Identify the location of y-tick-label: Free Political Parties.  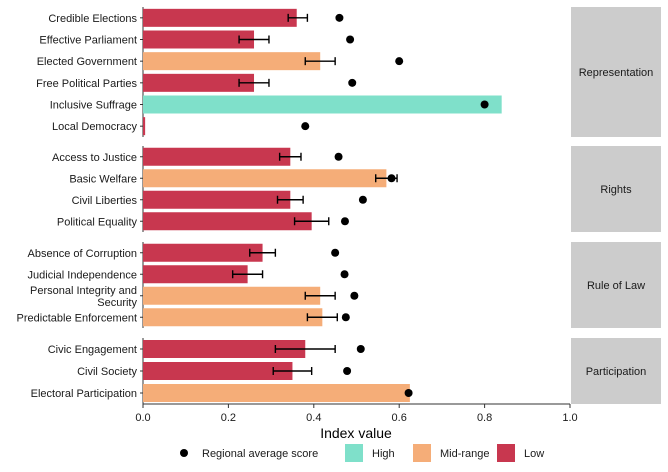
(86, 84).